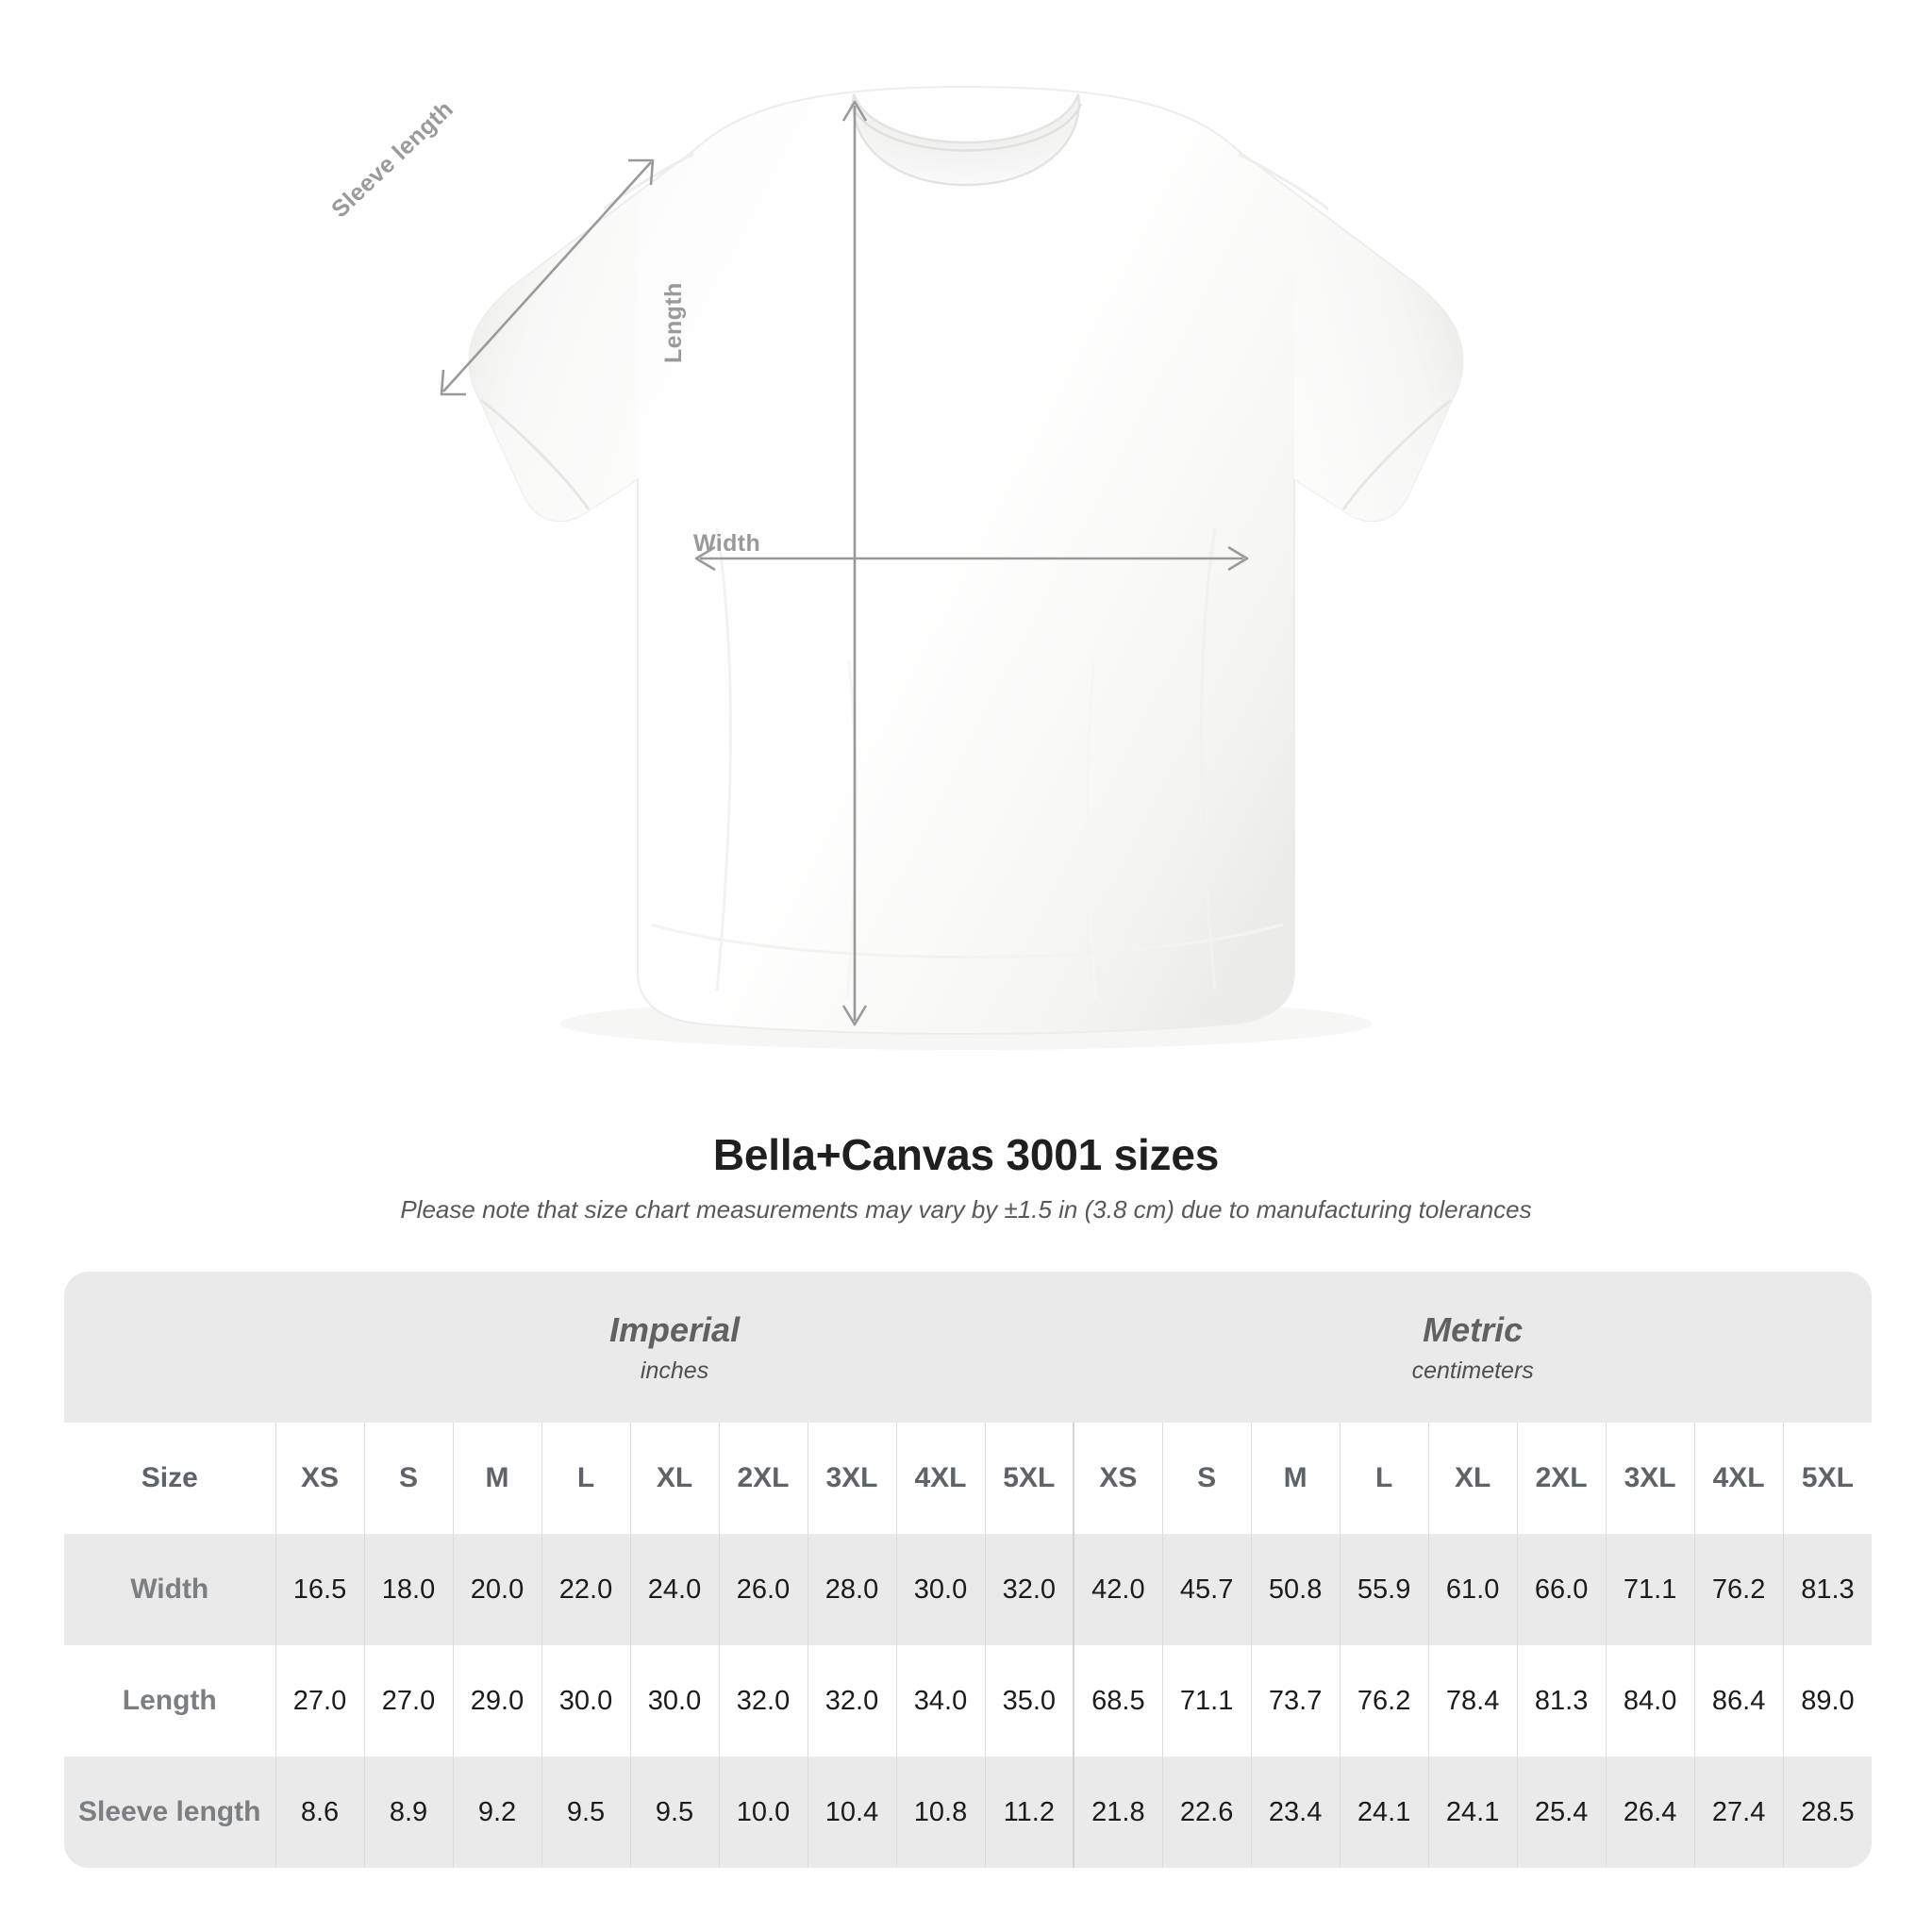 The image size is (1932, 1932). What do you see at coordinates (1206, 1812) in the screenshot?
I see `cell-sleeve-metric-s: 22.6` at bounding box center [1206, 1812].